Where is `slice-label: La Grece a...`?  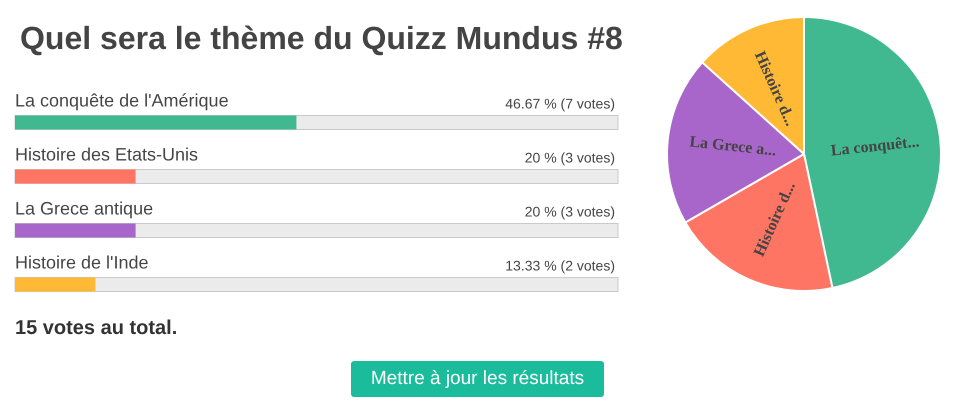 slice-label: La Grece a... is located at coordinates (733, 146).